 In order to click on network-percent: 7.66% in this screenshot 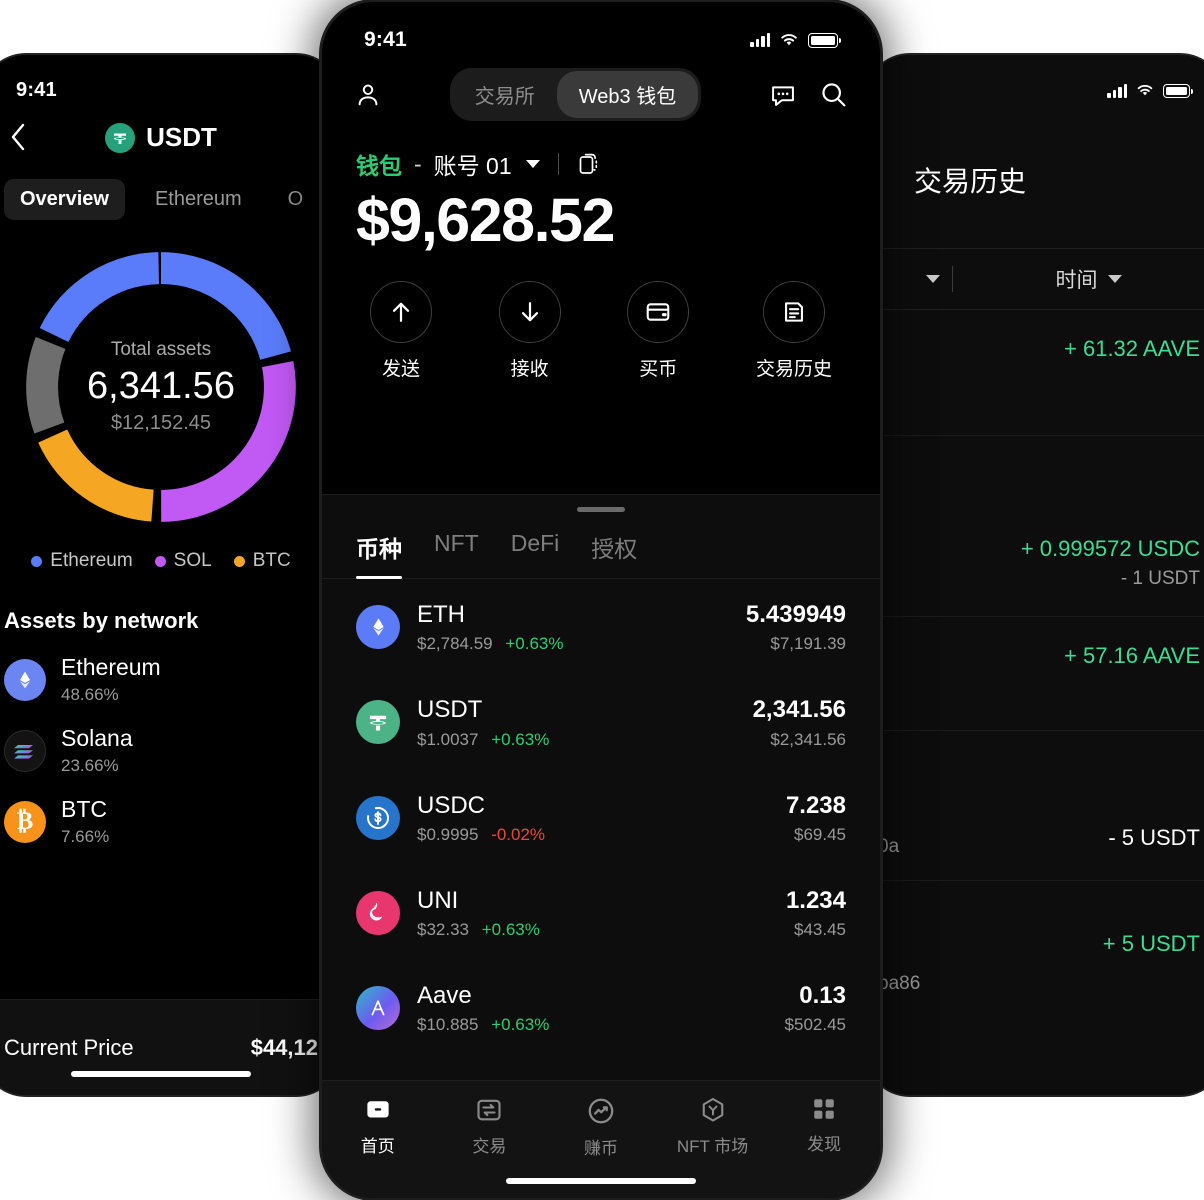, I will do `click(85, 836)`.